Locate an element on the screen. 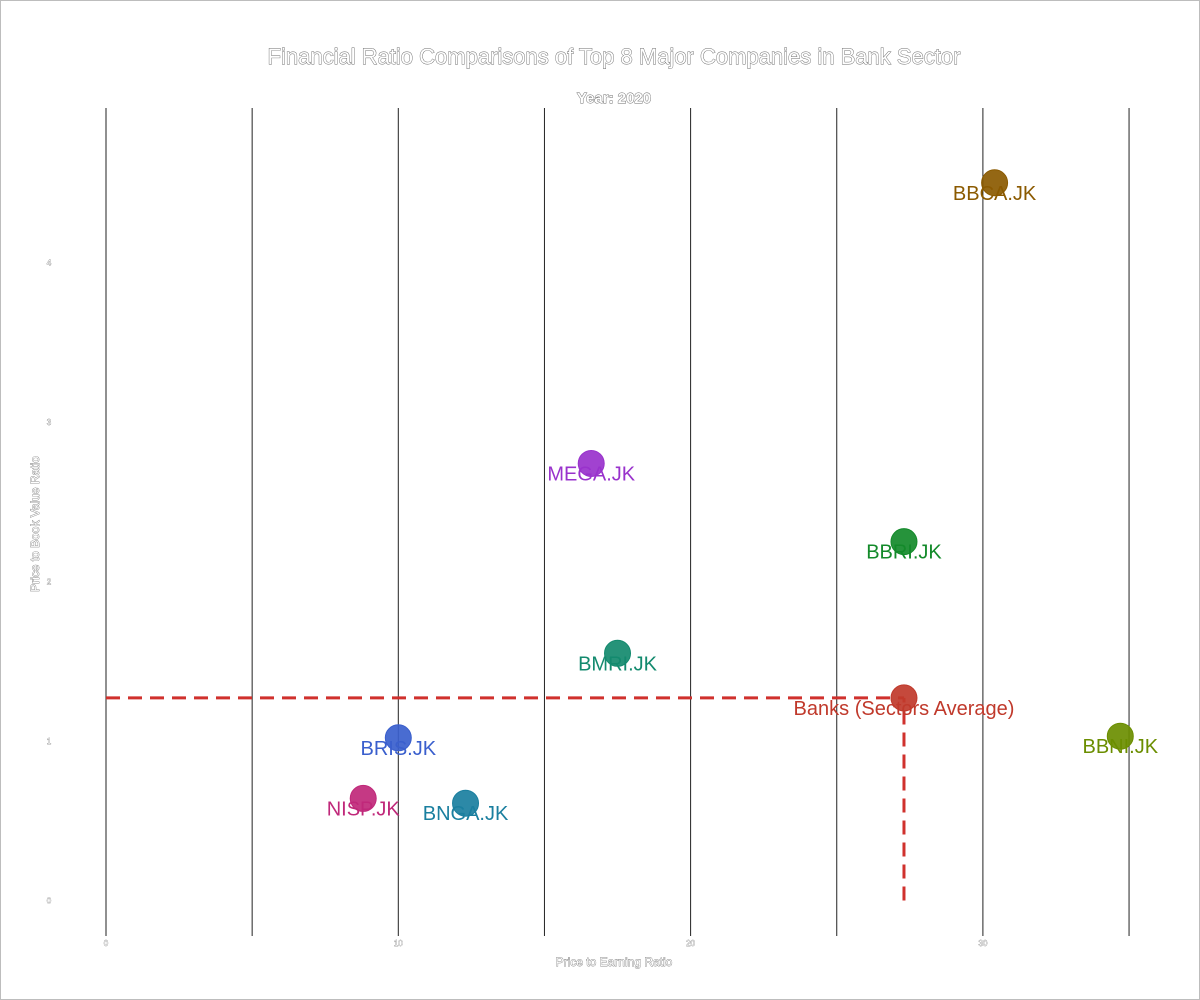 This screenshot has width=1200, height=1000. point-bnga-jk is located at coordinates (466, 803).